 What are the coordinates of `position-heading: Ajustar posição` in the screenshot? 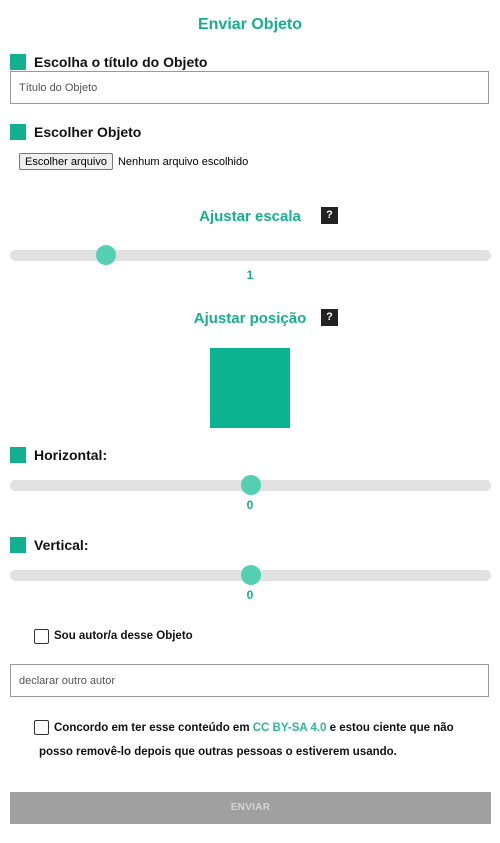 It's located at (250, 318).